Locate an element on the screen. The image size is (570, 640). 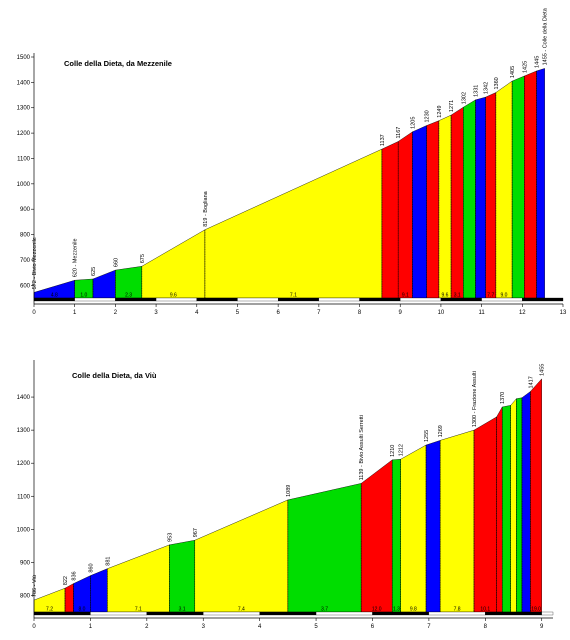
elevation-label: 860 is located at coordinates (91, 567).